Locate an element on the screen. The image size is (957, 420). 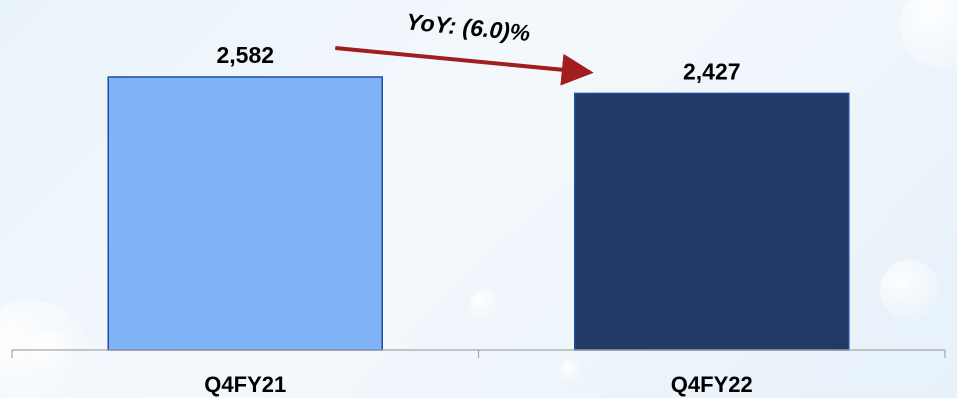
yoy-annotation: YoY: (6.0)% is located at coordinates (464, 47).